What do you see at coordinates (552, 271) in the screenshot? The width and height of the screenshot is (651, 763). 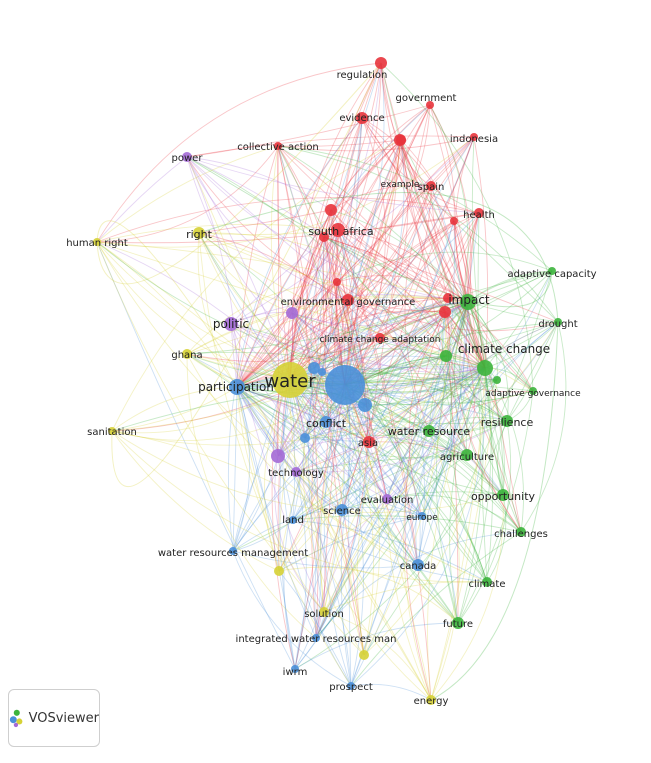 I see `node-adaptive-capacity` at bounding box center [552, 271].